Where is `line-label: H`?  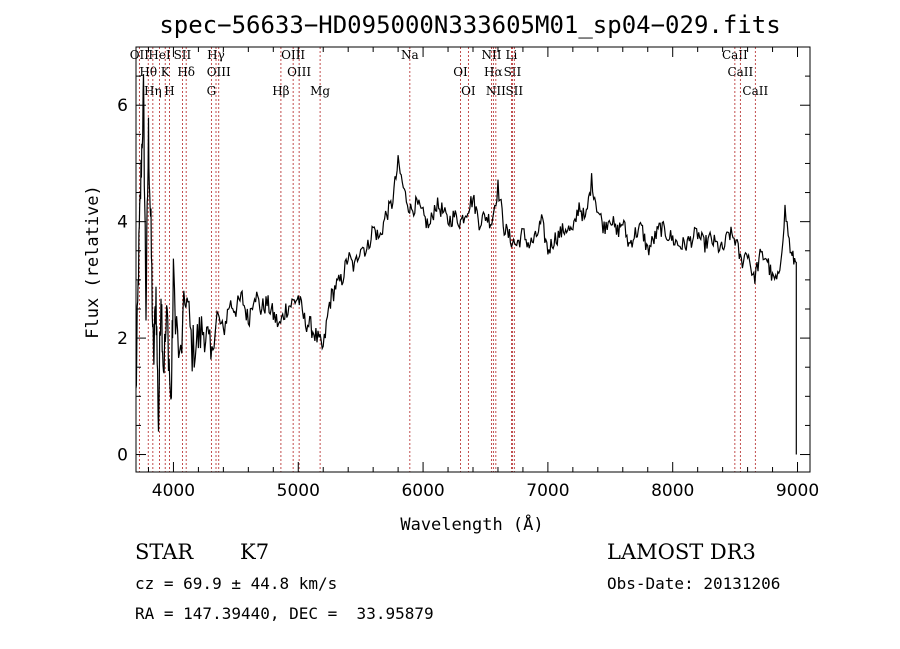
line-label: H is located at coordinates (169, 91).